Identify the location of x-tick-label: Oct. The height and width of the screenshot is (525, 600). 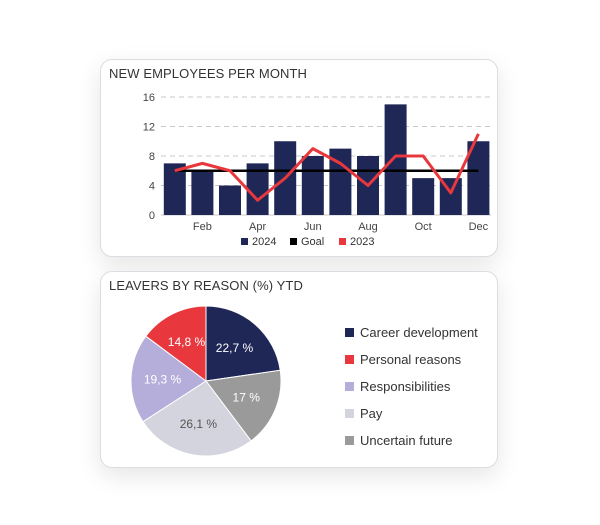
(423, 227).